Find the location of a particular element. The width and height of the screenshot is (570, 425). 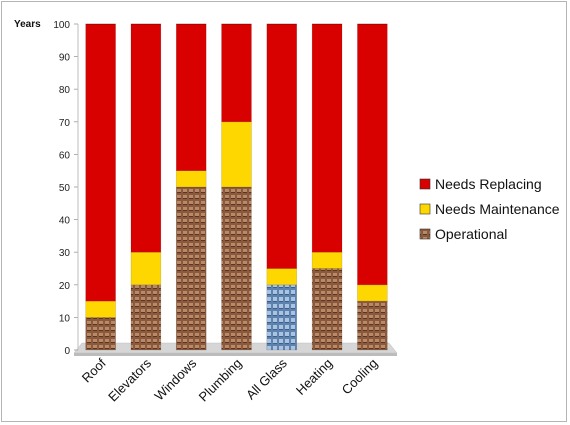

y-tick-label: 80 is located at coordinates (65, 90).